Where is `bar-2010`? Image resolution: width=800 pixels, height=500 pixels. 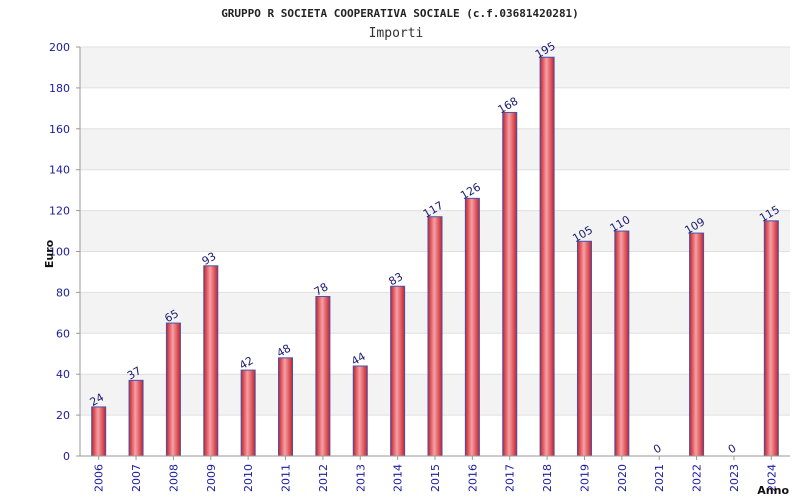
bar-2010 is located at coordinates (248, 413).